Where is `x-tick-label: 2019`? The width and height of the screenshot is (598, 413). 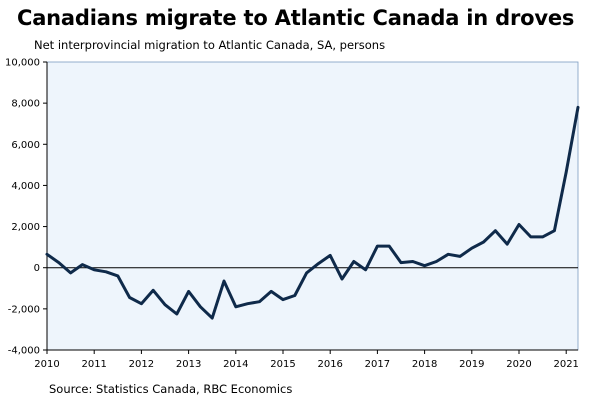
x-tick-label: 2019 is located at coordinates (471, 364).